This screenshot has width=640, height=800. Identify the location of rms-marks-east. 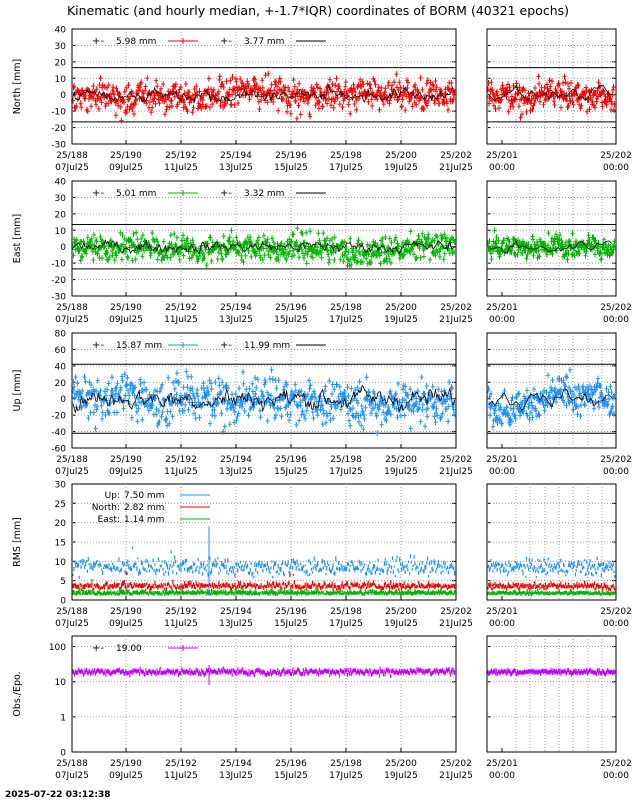
(264, 587).